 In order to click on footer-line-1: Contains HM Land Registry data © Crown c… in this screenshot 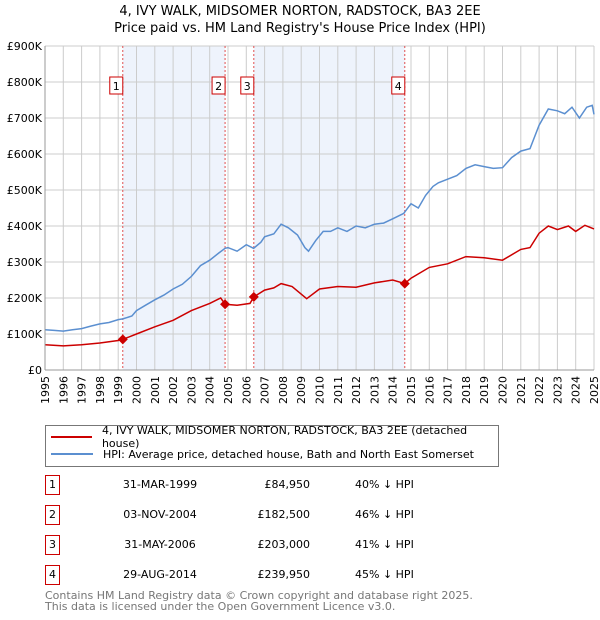, I will do `click(259, 595)`.